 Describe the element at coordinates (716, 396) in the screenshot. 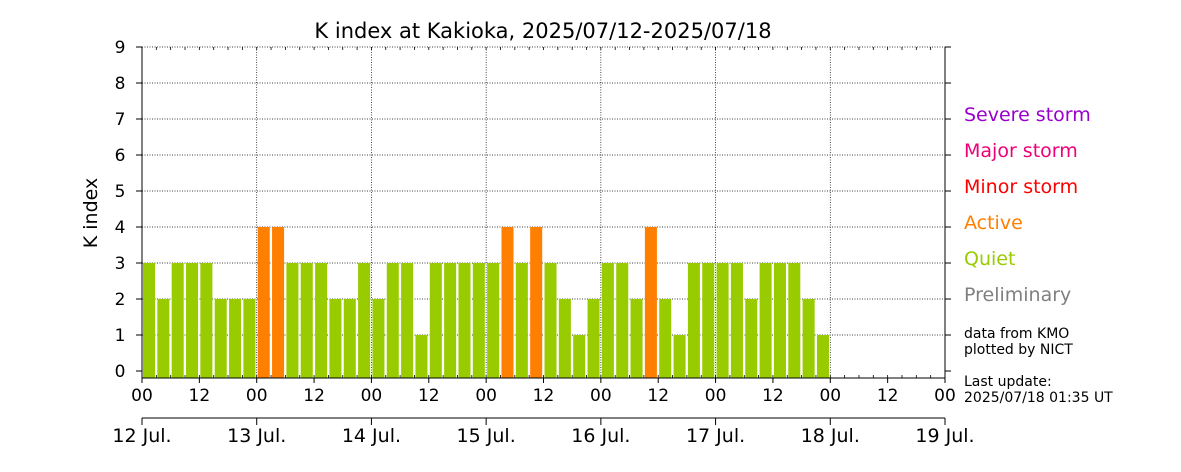

I see `x-hour-label-10: 00` at that location.